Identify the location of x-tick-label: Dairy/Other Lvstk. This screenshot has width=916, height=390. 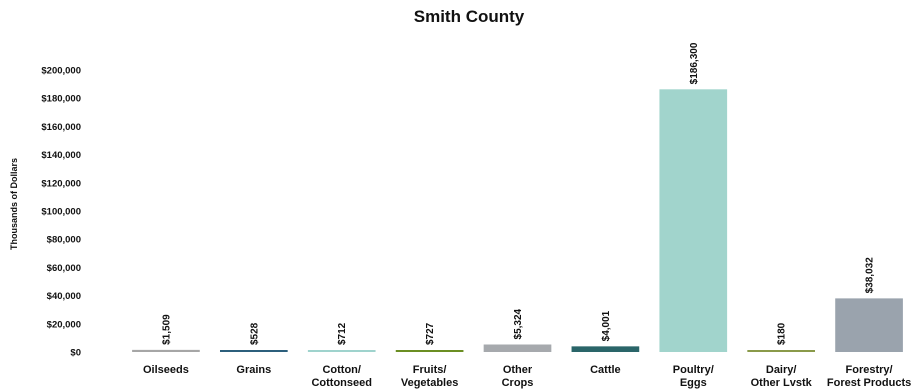
(782, 376).